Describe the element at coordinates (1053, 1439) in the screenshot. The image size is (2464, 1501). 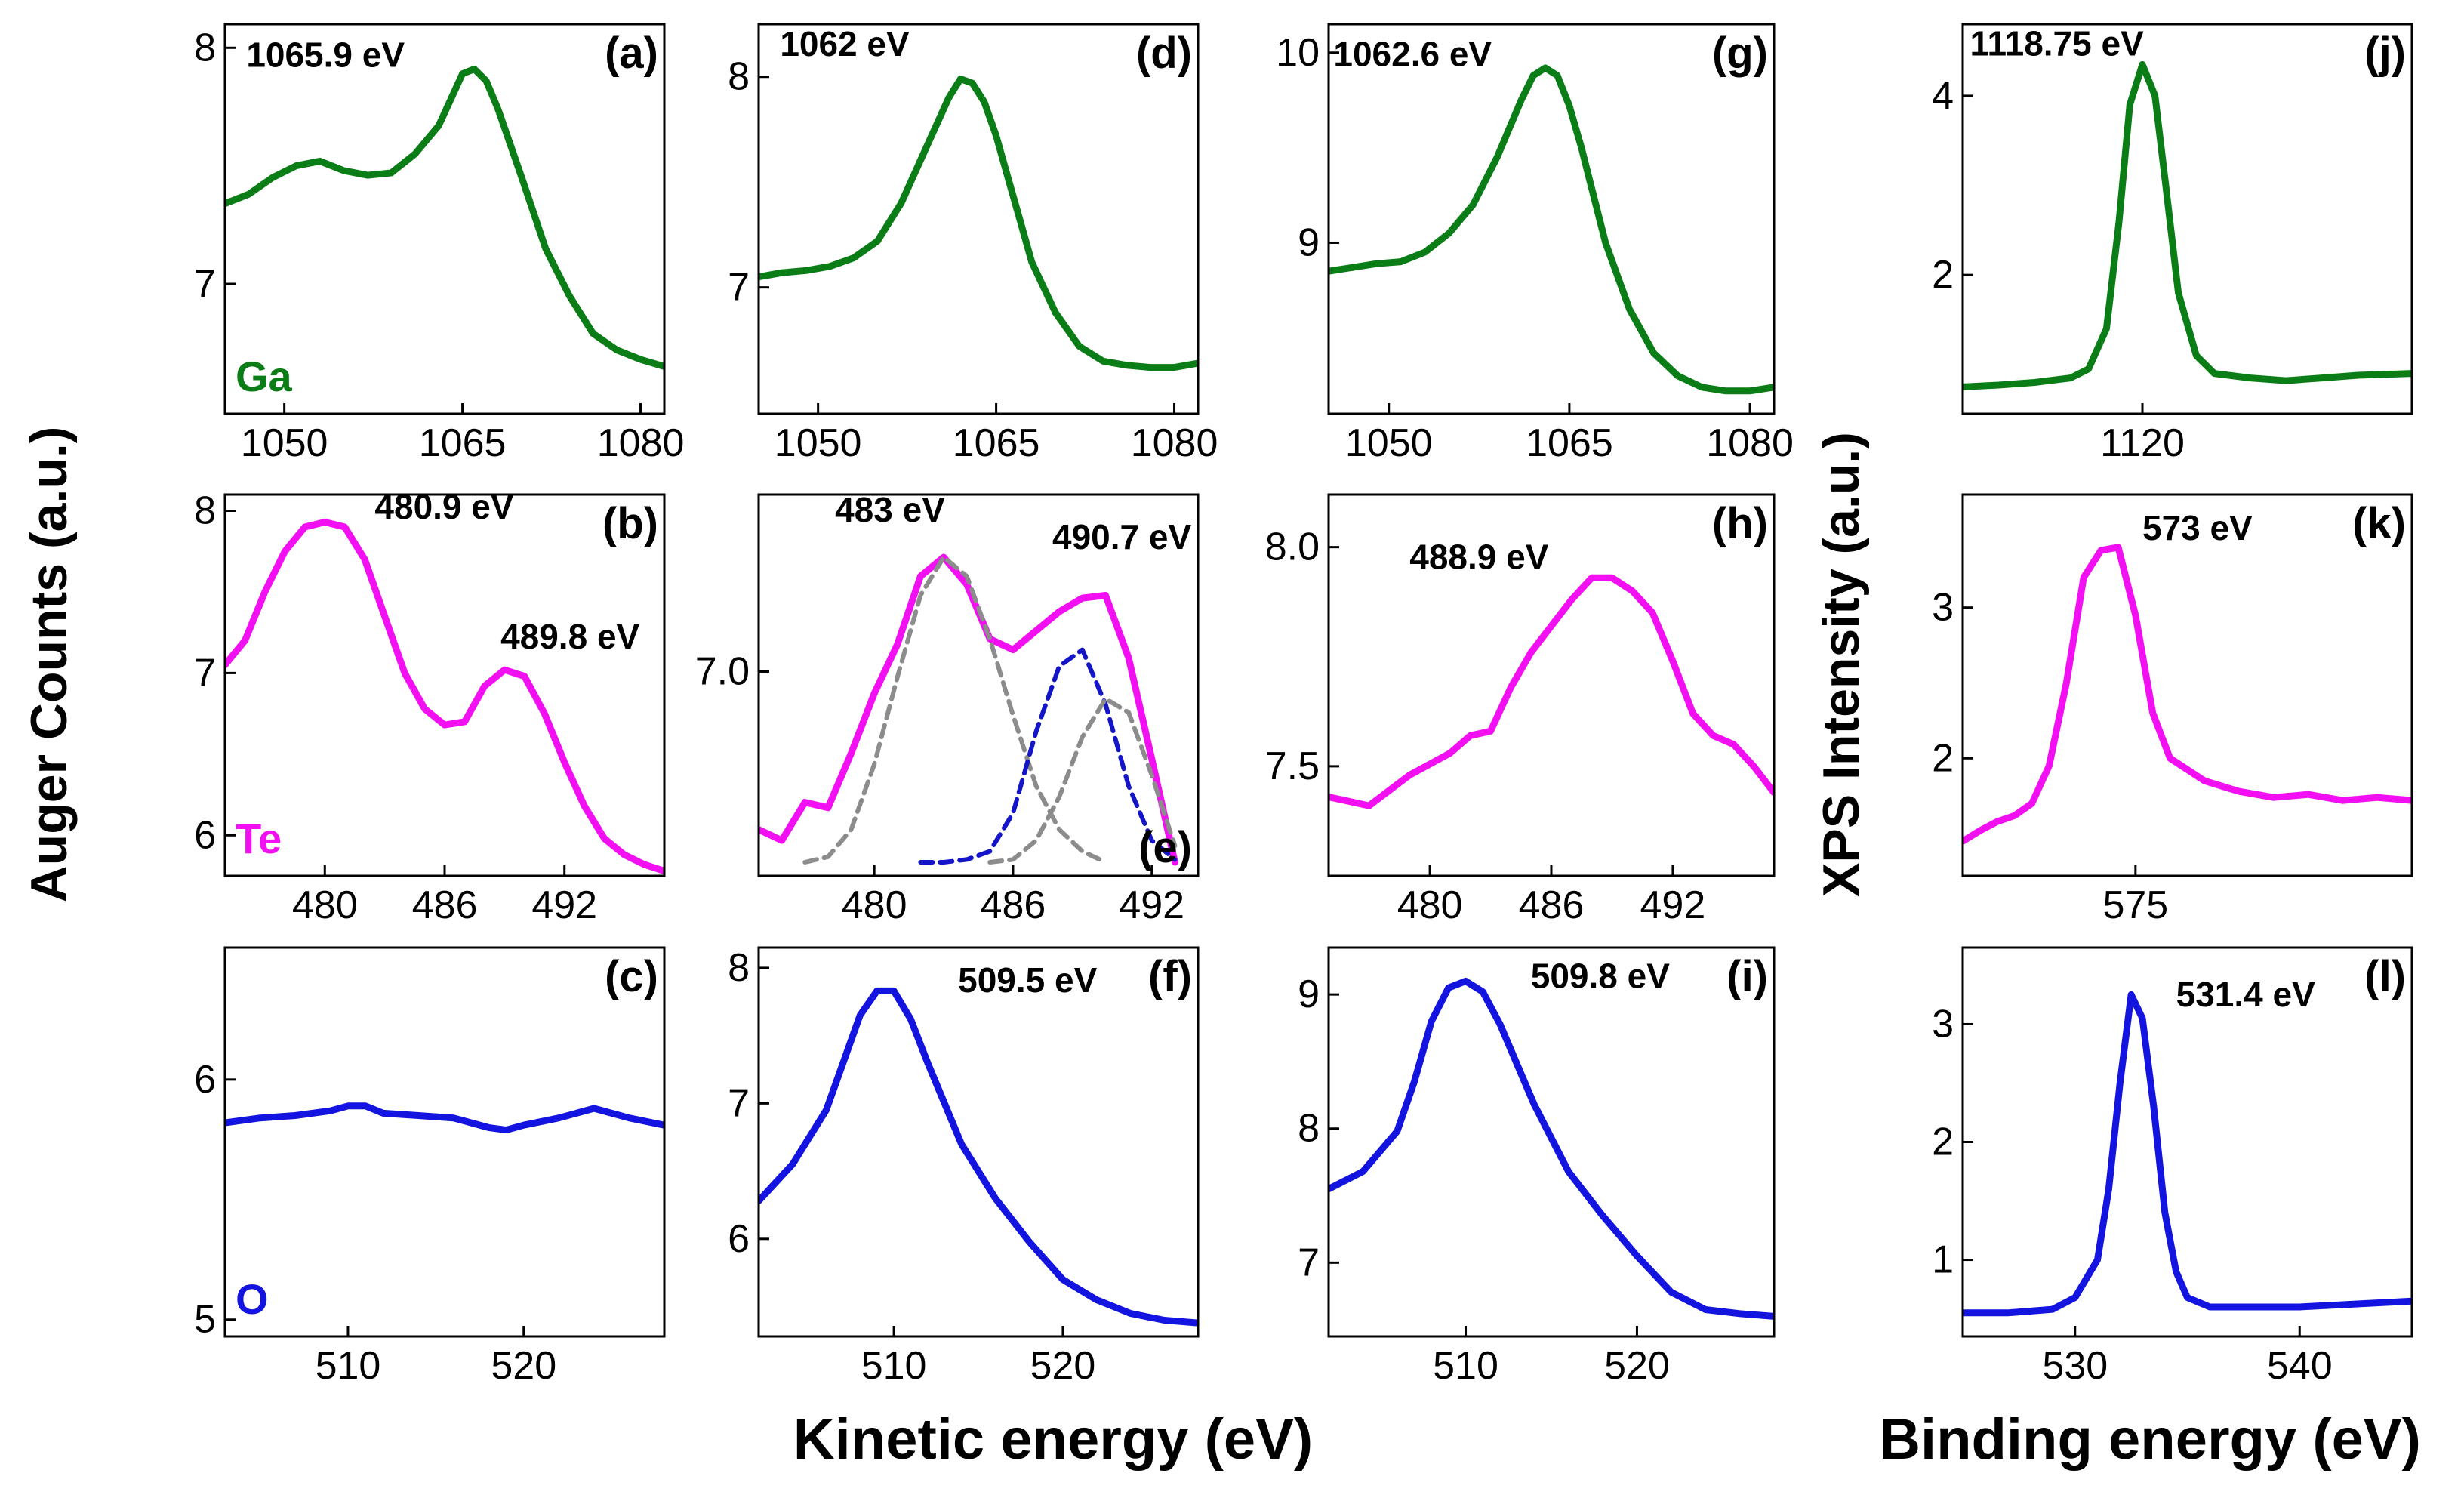
I see `x-axis-title-kinetic: Kinetic energy (eV)` at that location.